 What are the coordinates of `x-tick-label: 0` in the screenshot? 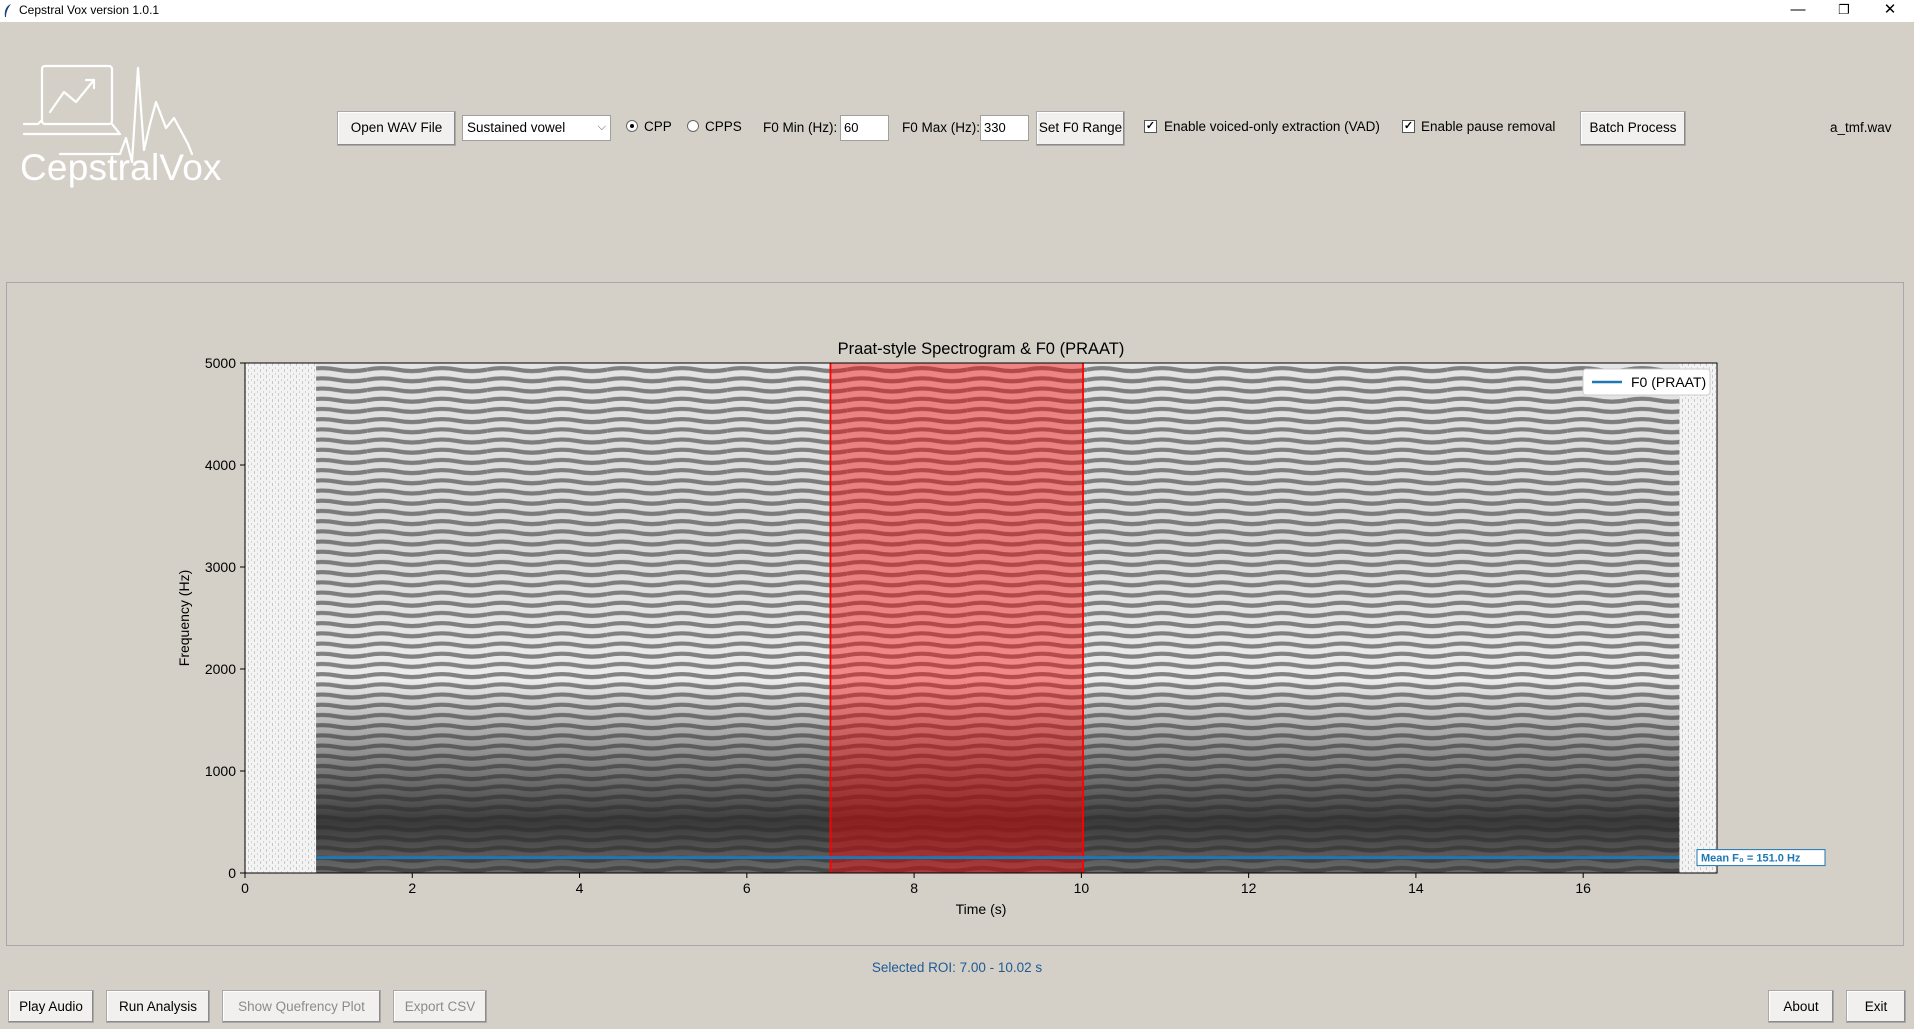 It's located at (245, 888).